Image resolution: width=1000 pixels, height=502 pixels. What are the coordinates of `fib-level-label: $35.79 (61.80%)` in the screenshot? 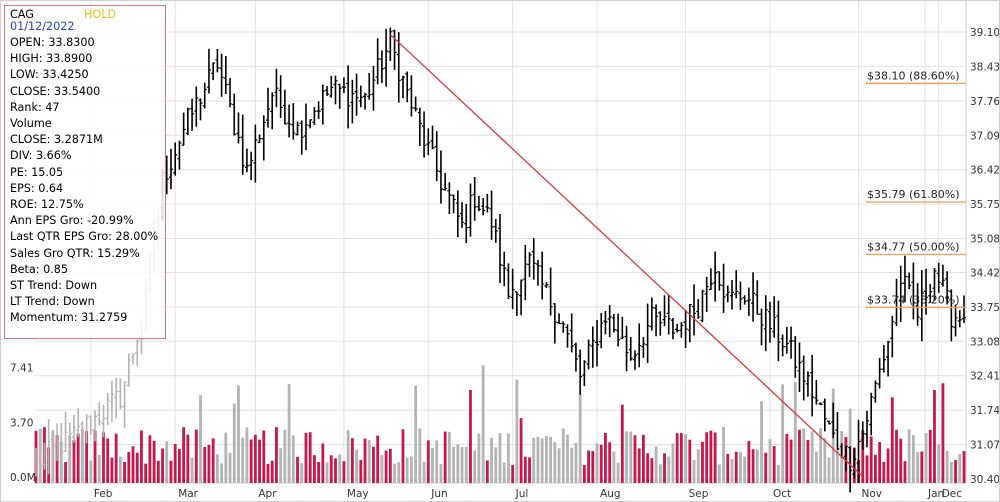 It's located at (913, 194).